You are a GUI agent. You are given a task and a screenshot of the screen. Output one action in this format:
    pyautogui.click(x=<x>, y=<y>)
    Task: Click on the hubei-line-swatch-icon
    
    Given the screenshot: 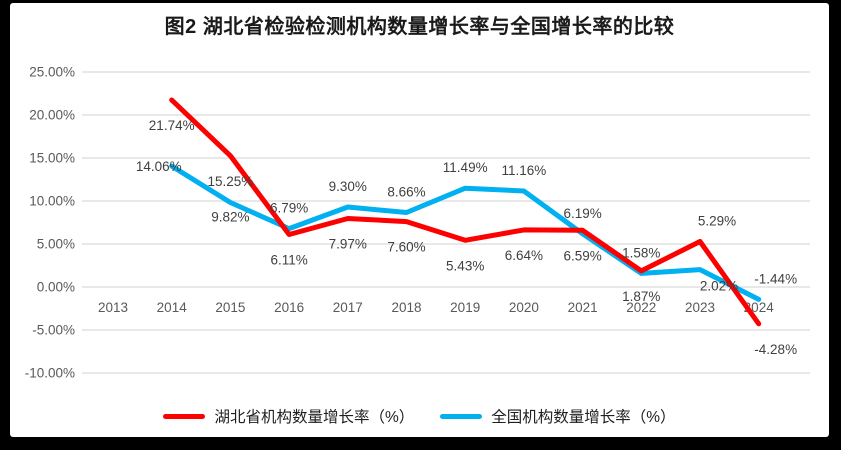 What is the action you would take?
    pyautogui.click(x=184, y=416)
    